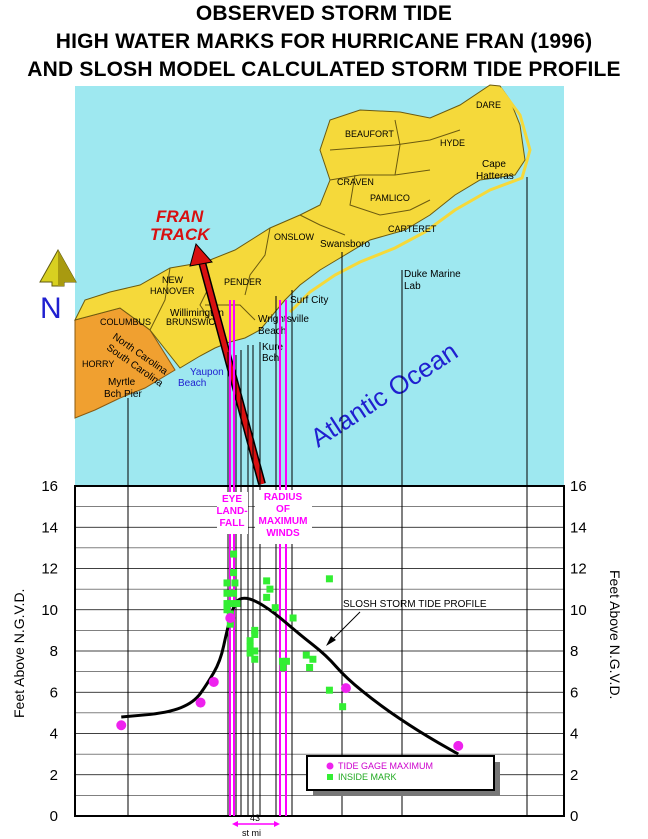  I want to click on north-arrow-icon, so click(58, 267).